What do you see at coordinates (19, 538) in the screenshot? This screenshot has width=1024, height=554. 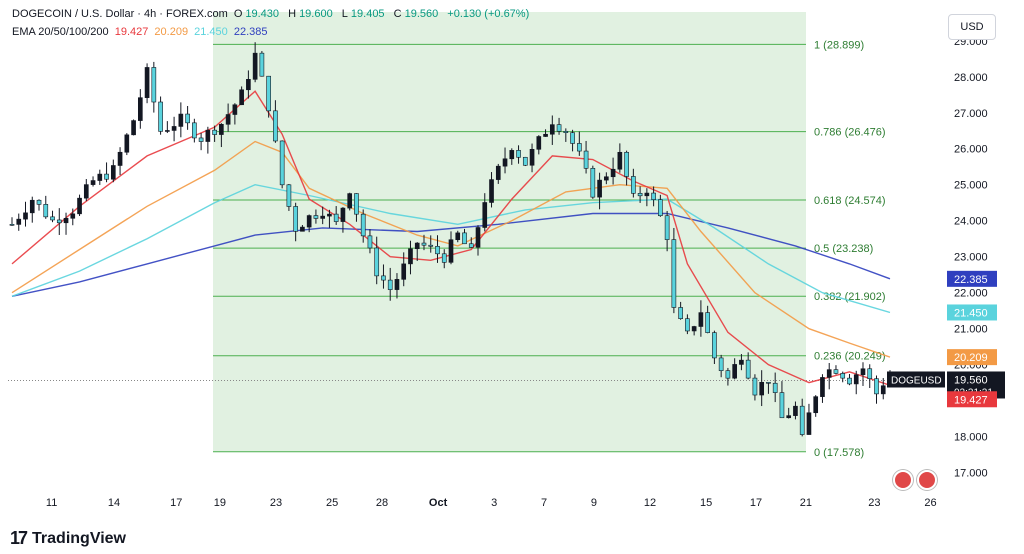 I see `tradingview-logo-icon: 17` at bounding box center [19, 538].